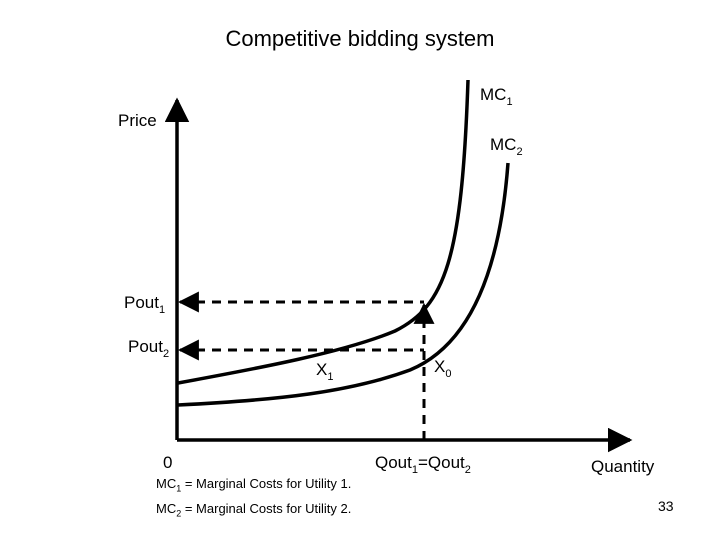 The image size is (720, 540). What do you see at coordinates (442, 368) in the screenshot?
I see `x0-point-label: X0` at bounding box center [442, 368].